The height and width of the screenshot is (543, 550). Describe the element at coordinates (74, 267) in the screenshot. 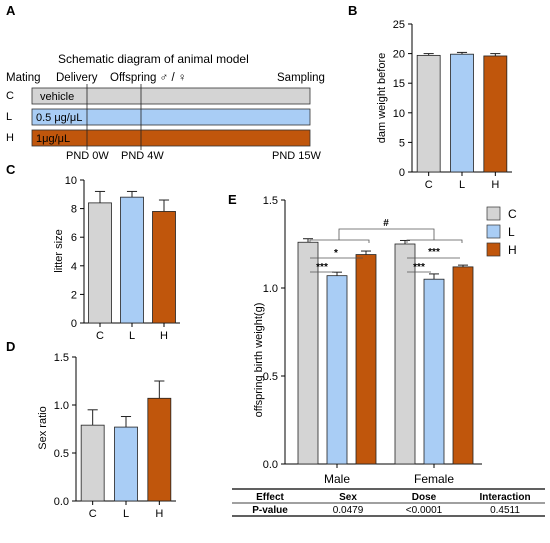

I see `panel-c-ytick-label: 4` at that location.